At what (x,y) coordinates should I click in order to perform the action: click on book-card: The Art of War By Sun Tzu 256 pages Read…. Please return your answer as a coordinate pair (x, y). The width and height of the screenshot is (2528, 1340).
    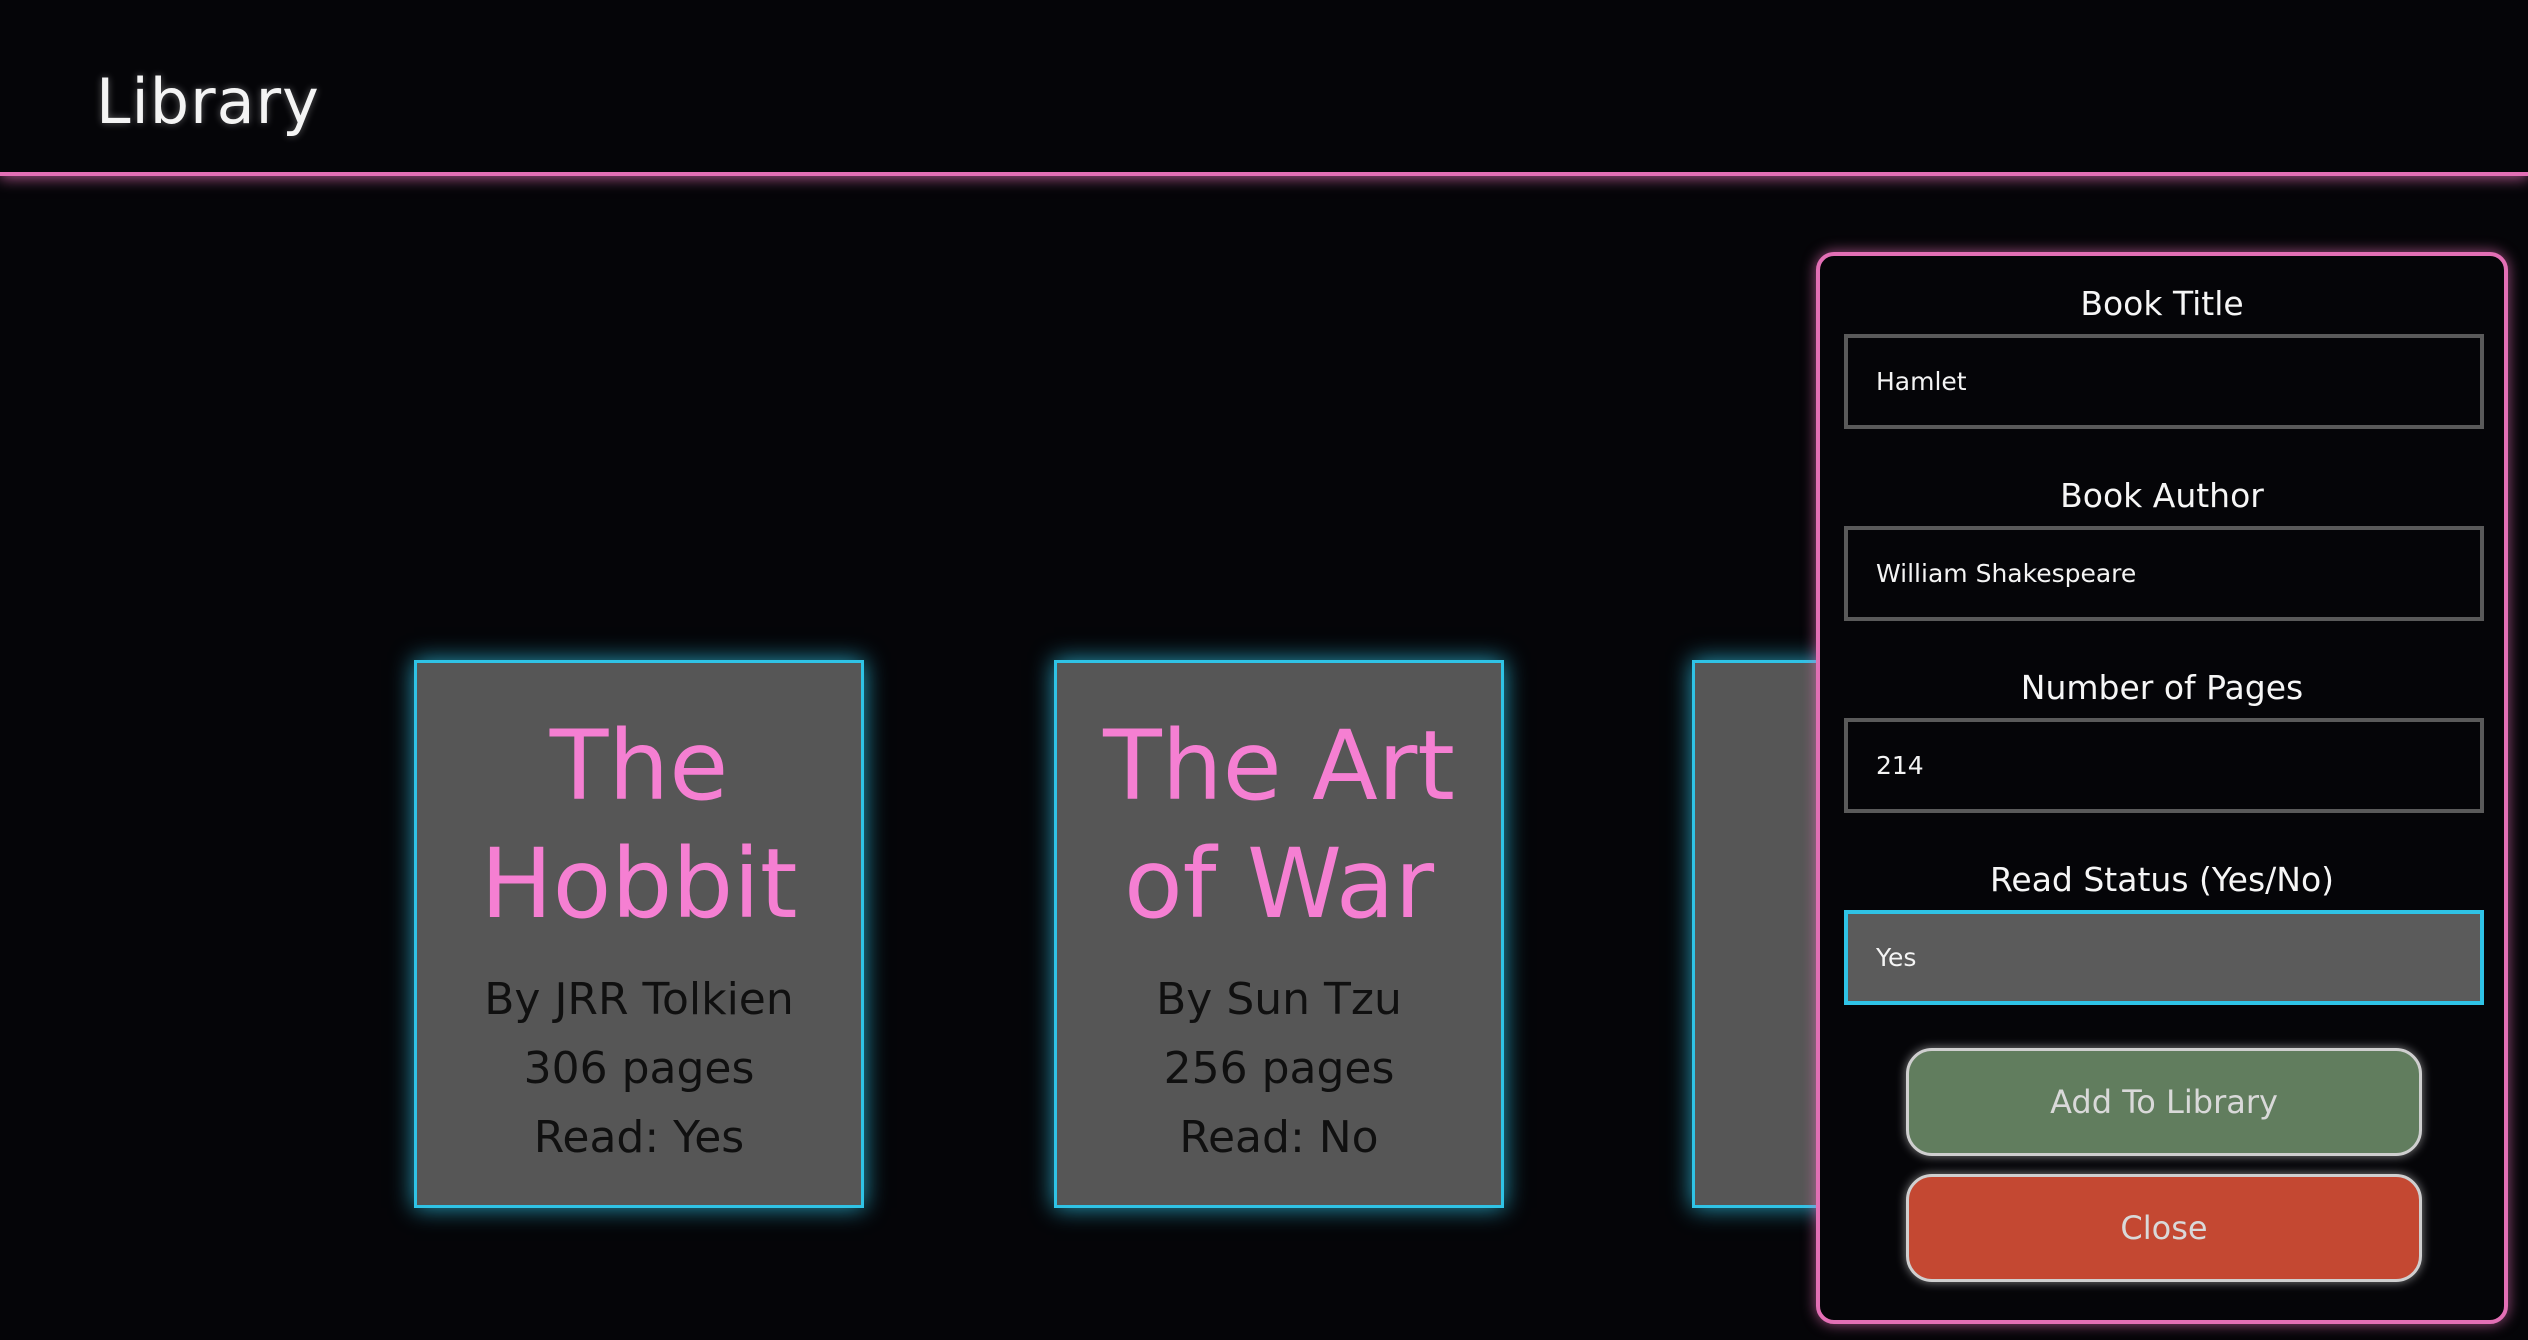
    Looking at the image, I should click on (1279, 934).